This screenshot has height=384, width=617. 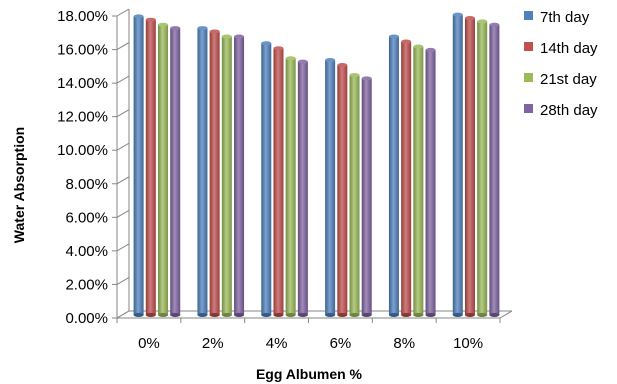 I want to click on legend-entry: 28th day, so click(x=569, y=110).